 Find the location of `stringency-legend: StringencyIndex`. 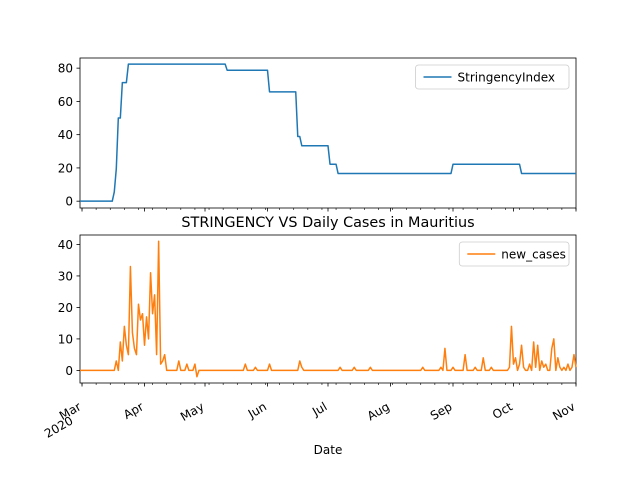

stringency-legend: StringencyIndex is located at coordinates (492, 77).